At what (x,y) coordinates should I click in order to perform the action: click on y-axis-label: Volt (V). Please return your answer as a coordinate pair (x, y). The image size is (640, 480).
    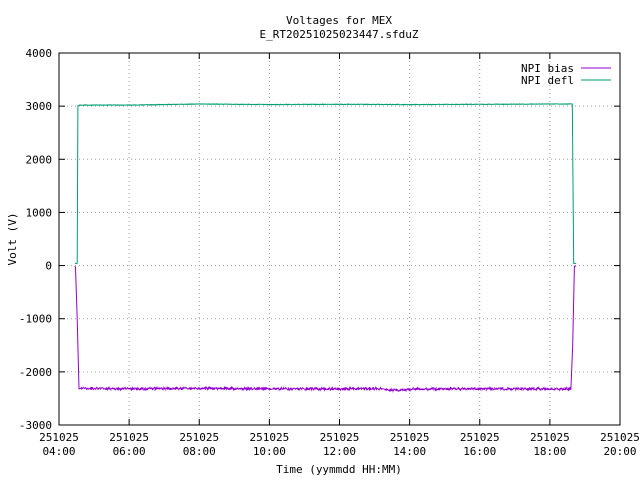
    Looking at the image, I should click on (12, 239).